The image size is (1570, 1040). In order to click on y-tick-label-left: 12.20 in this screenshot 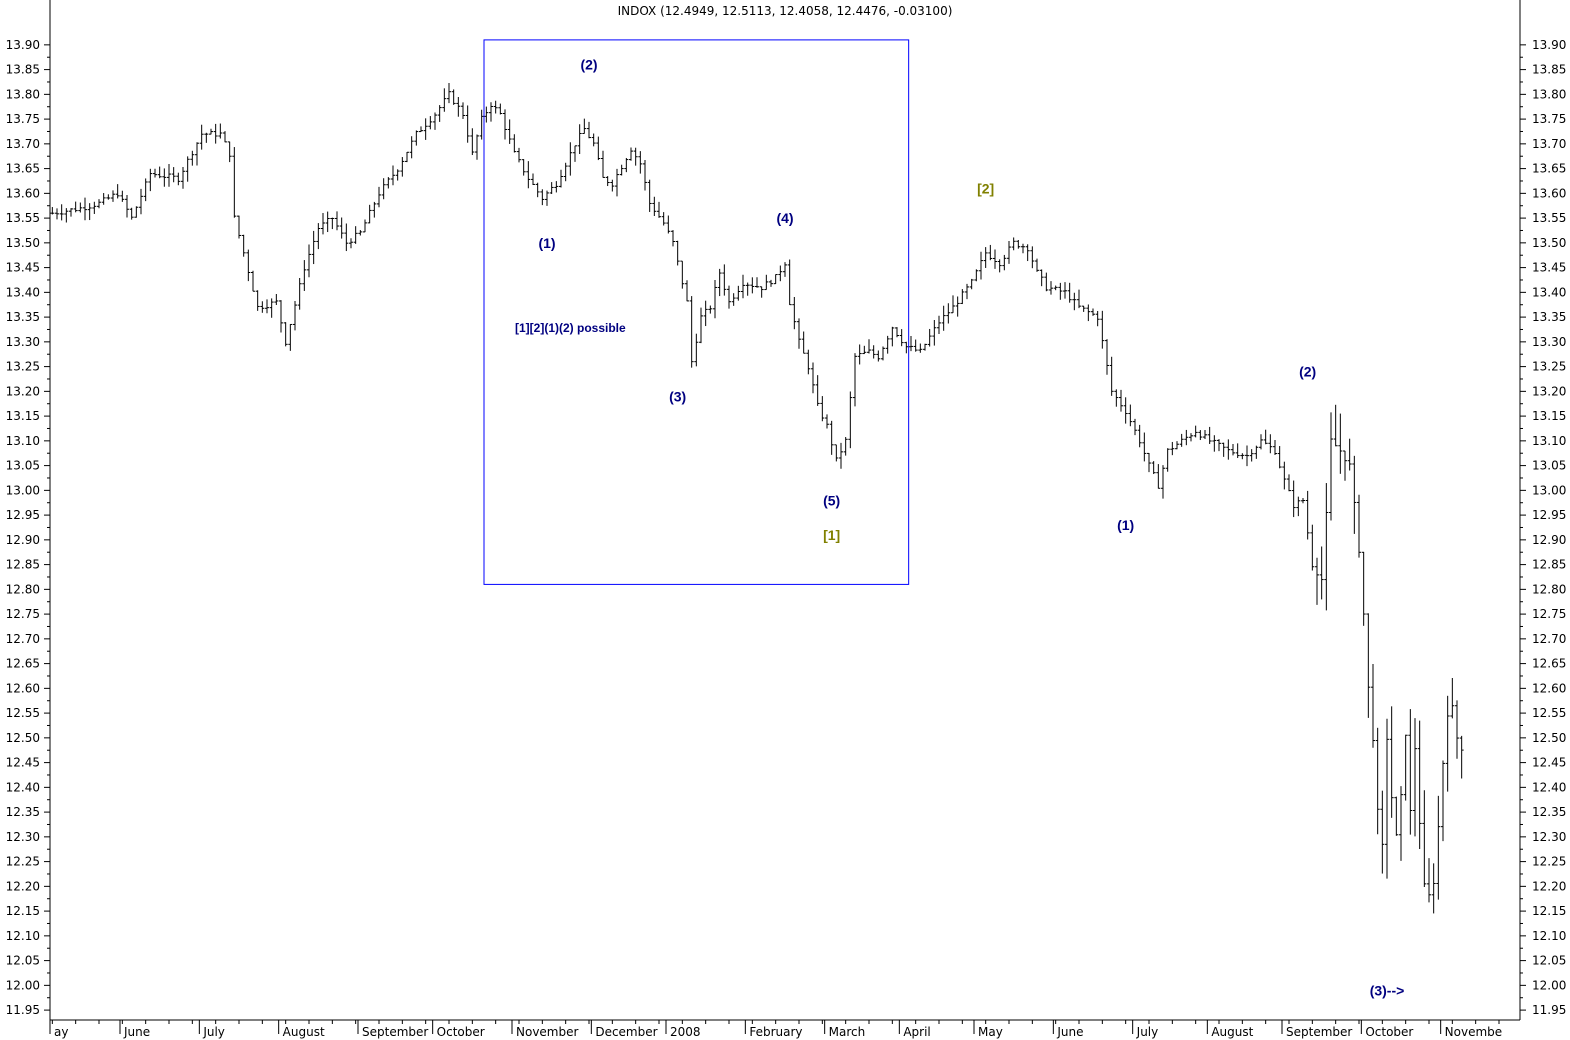, I will do `click(23, 886)`.